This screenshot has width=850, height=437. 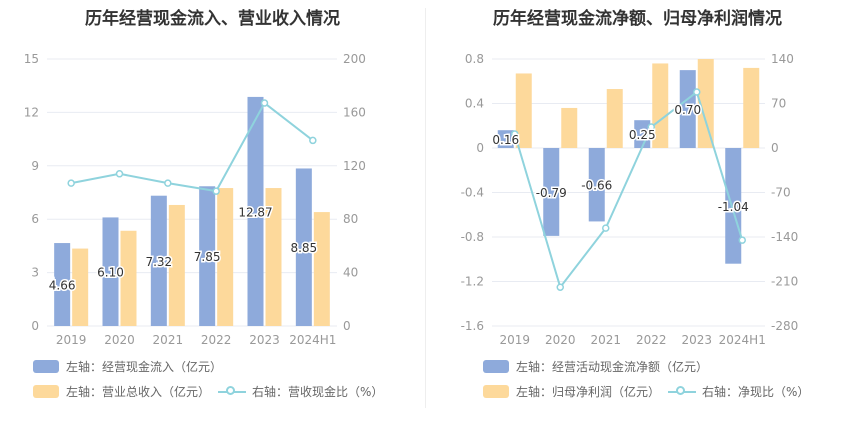 I want to click on left-axis-tick-label: -0.8, so click(x=472, y=237).